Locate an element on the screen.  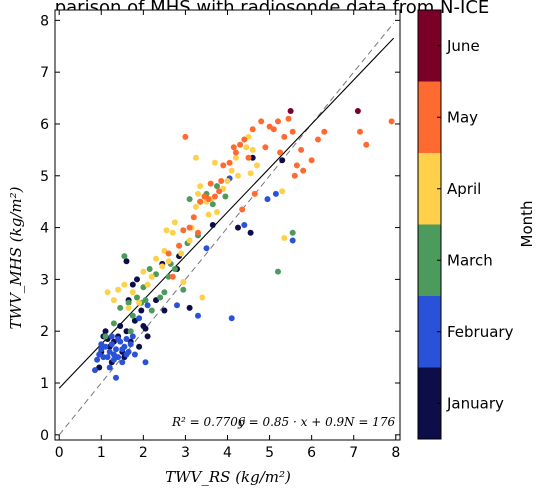
x-tick-label: 4 is located at coordinates (227, 453).